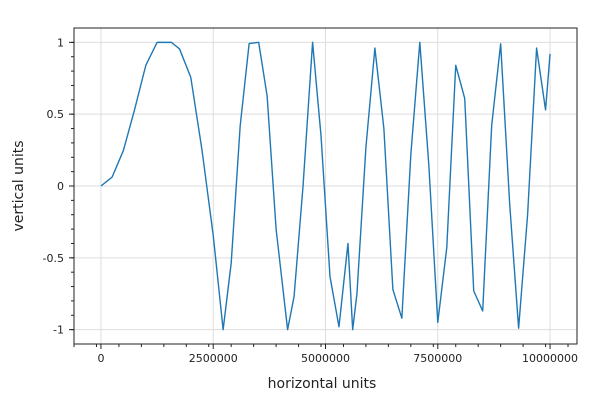 The image size is (600, 400). Describe the element at coordinates (213, 358) in the screenshot. I see `x-tick-label: 2500000` at that location.